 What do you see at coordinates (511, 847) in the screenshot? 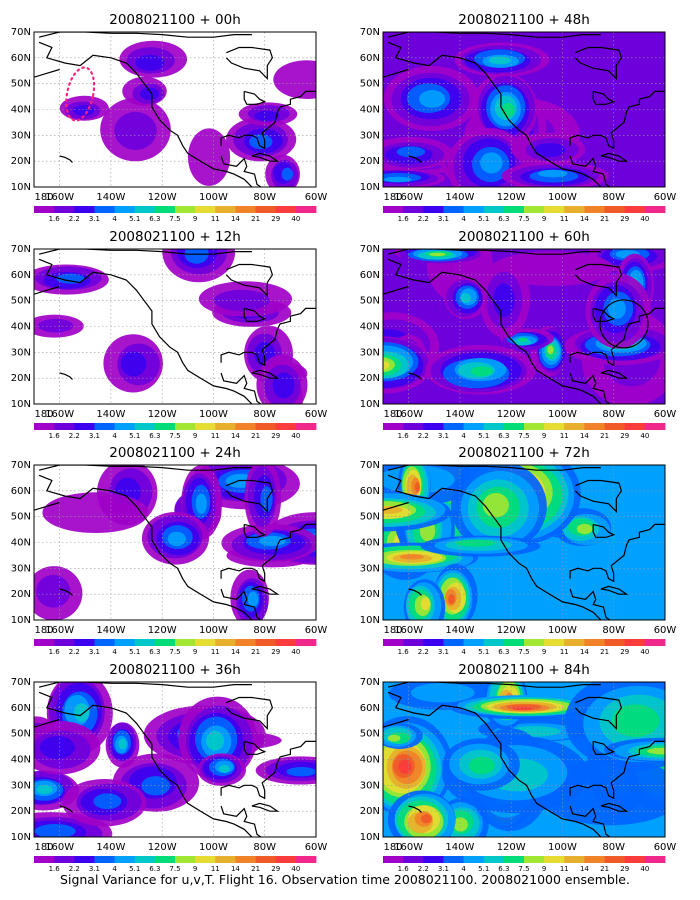
I see `lon-tick-label: 120W` at bounding box center [511, 847].